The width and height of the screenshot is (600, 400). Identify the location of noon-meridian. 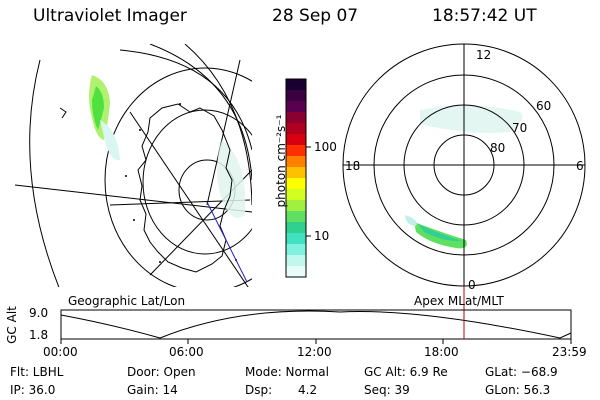
(227, 242).